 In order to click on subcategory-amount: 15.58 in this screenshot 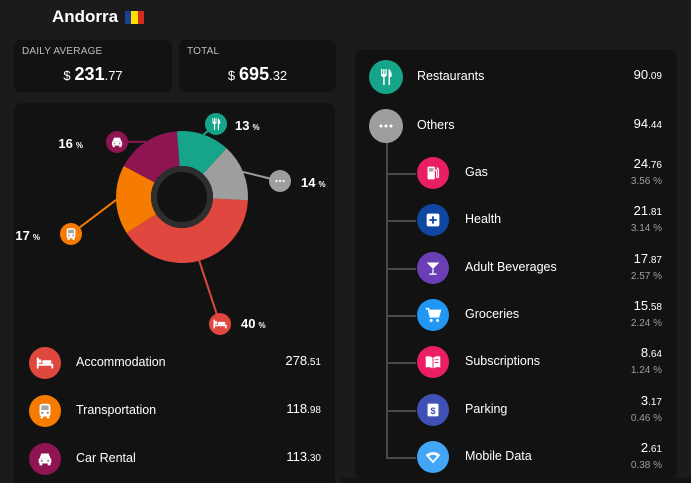, I will do `click(647, 305)`.